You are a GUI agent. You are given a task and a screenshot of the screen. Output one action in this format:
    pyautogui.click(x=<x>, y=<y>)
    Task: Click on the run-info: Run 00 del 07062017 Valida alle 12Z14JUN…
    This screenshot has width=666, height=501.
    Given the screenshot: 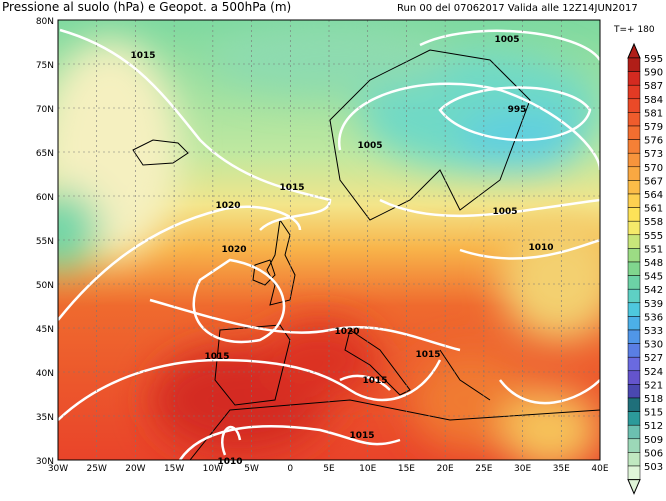 What is the action you would take?
    pyautogui.click(x=517, y=8)
    